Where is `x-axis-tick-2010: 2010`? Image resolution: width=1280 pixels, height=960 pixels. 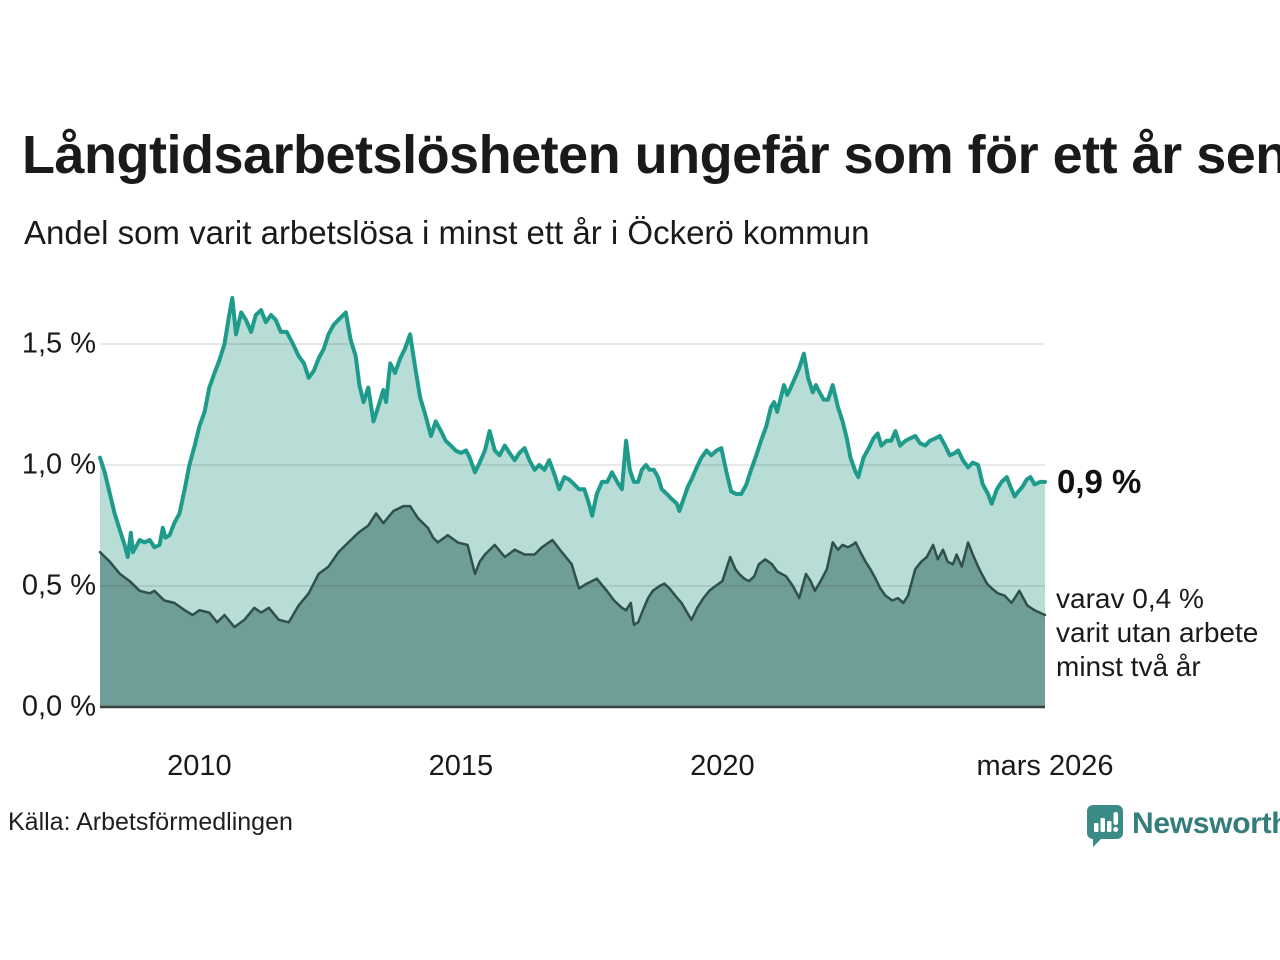
x-axis-tick-2010: 2010 is located at coordinates (199, 766).